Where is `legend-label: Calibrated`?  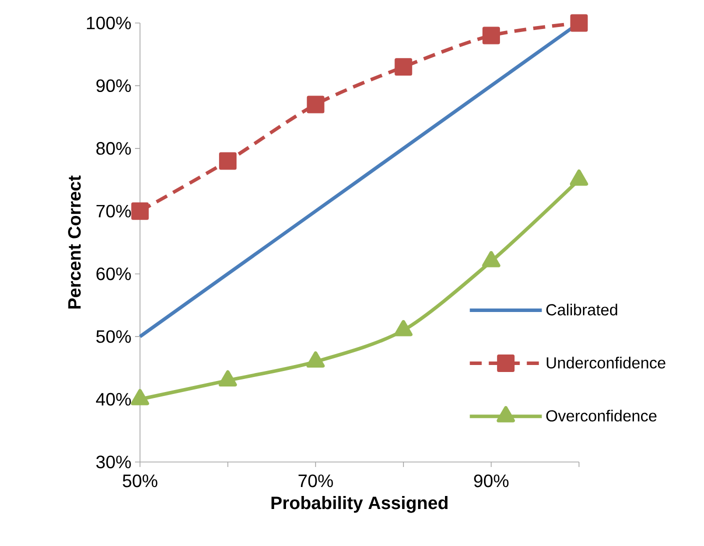
legend-label: Calibrated is located at coordinates (582, 310).